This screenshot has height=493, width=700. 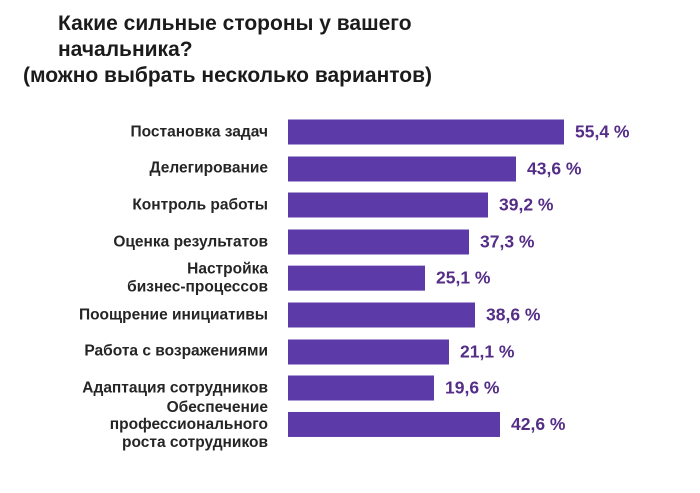 I want to click on category-label: Работа с возражениями, so click(x=176, y=351).